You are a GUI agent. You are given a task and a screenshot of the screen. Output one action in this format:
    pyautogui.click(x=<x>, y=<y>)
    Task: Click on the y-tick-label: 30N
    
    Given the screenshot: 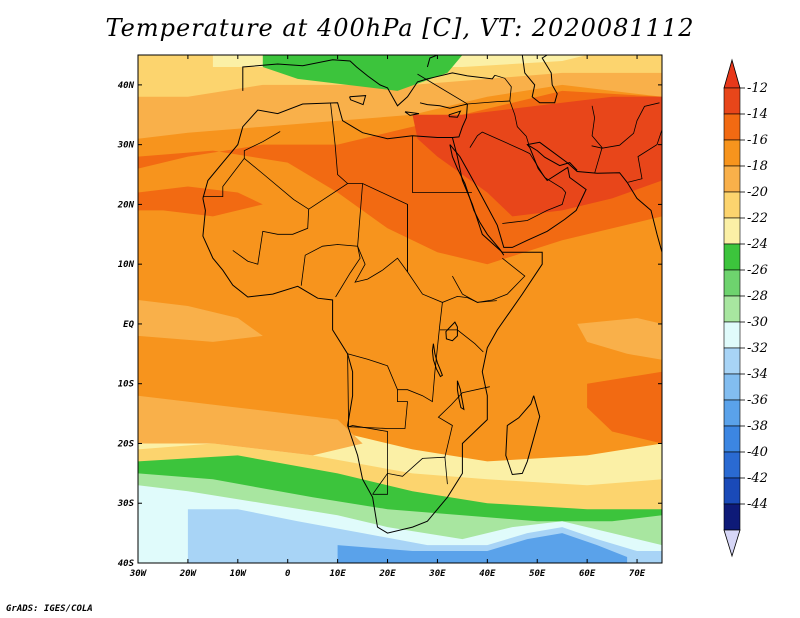 What is the action you would take?
    pyautogui.click(x=126, y=146)
    